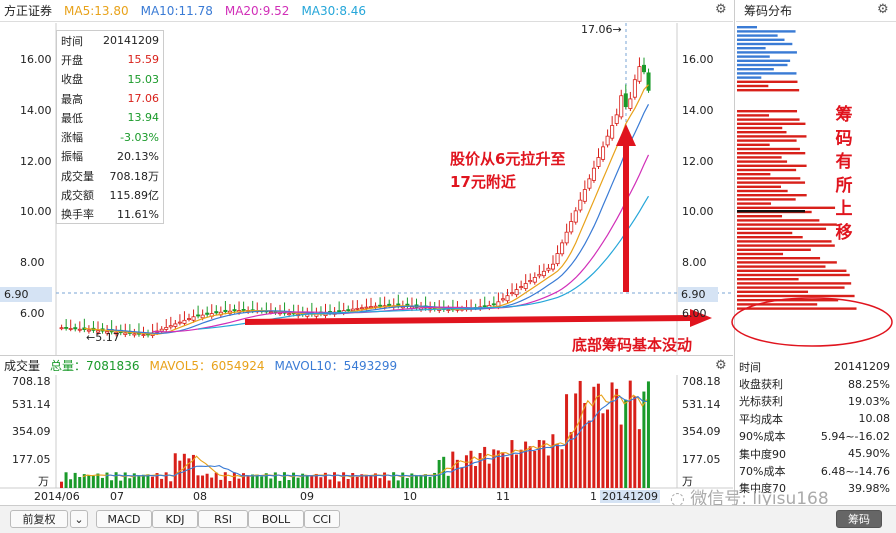 The height and width of the screenshot is (533, 896). I want to click on chip-button: 筹码, so click(859, 519).